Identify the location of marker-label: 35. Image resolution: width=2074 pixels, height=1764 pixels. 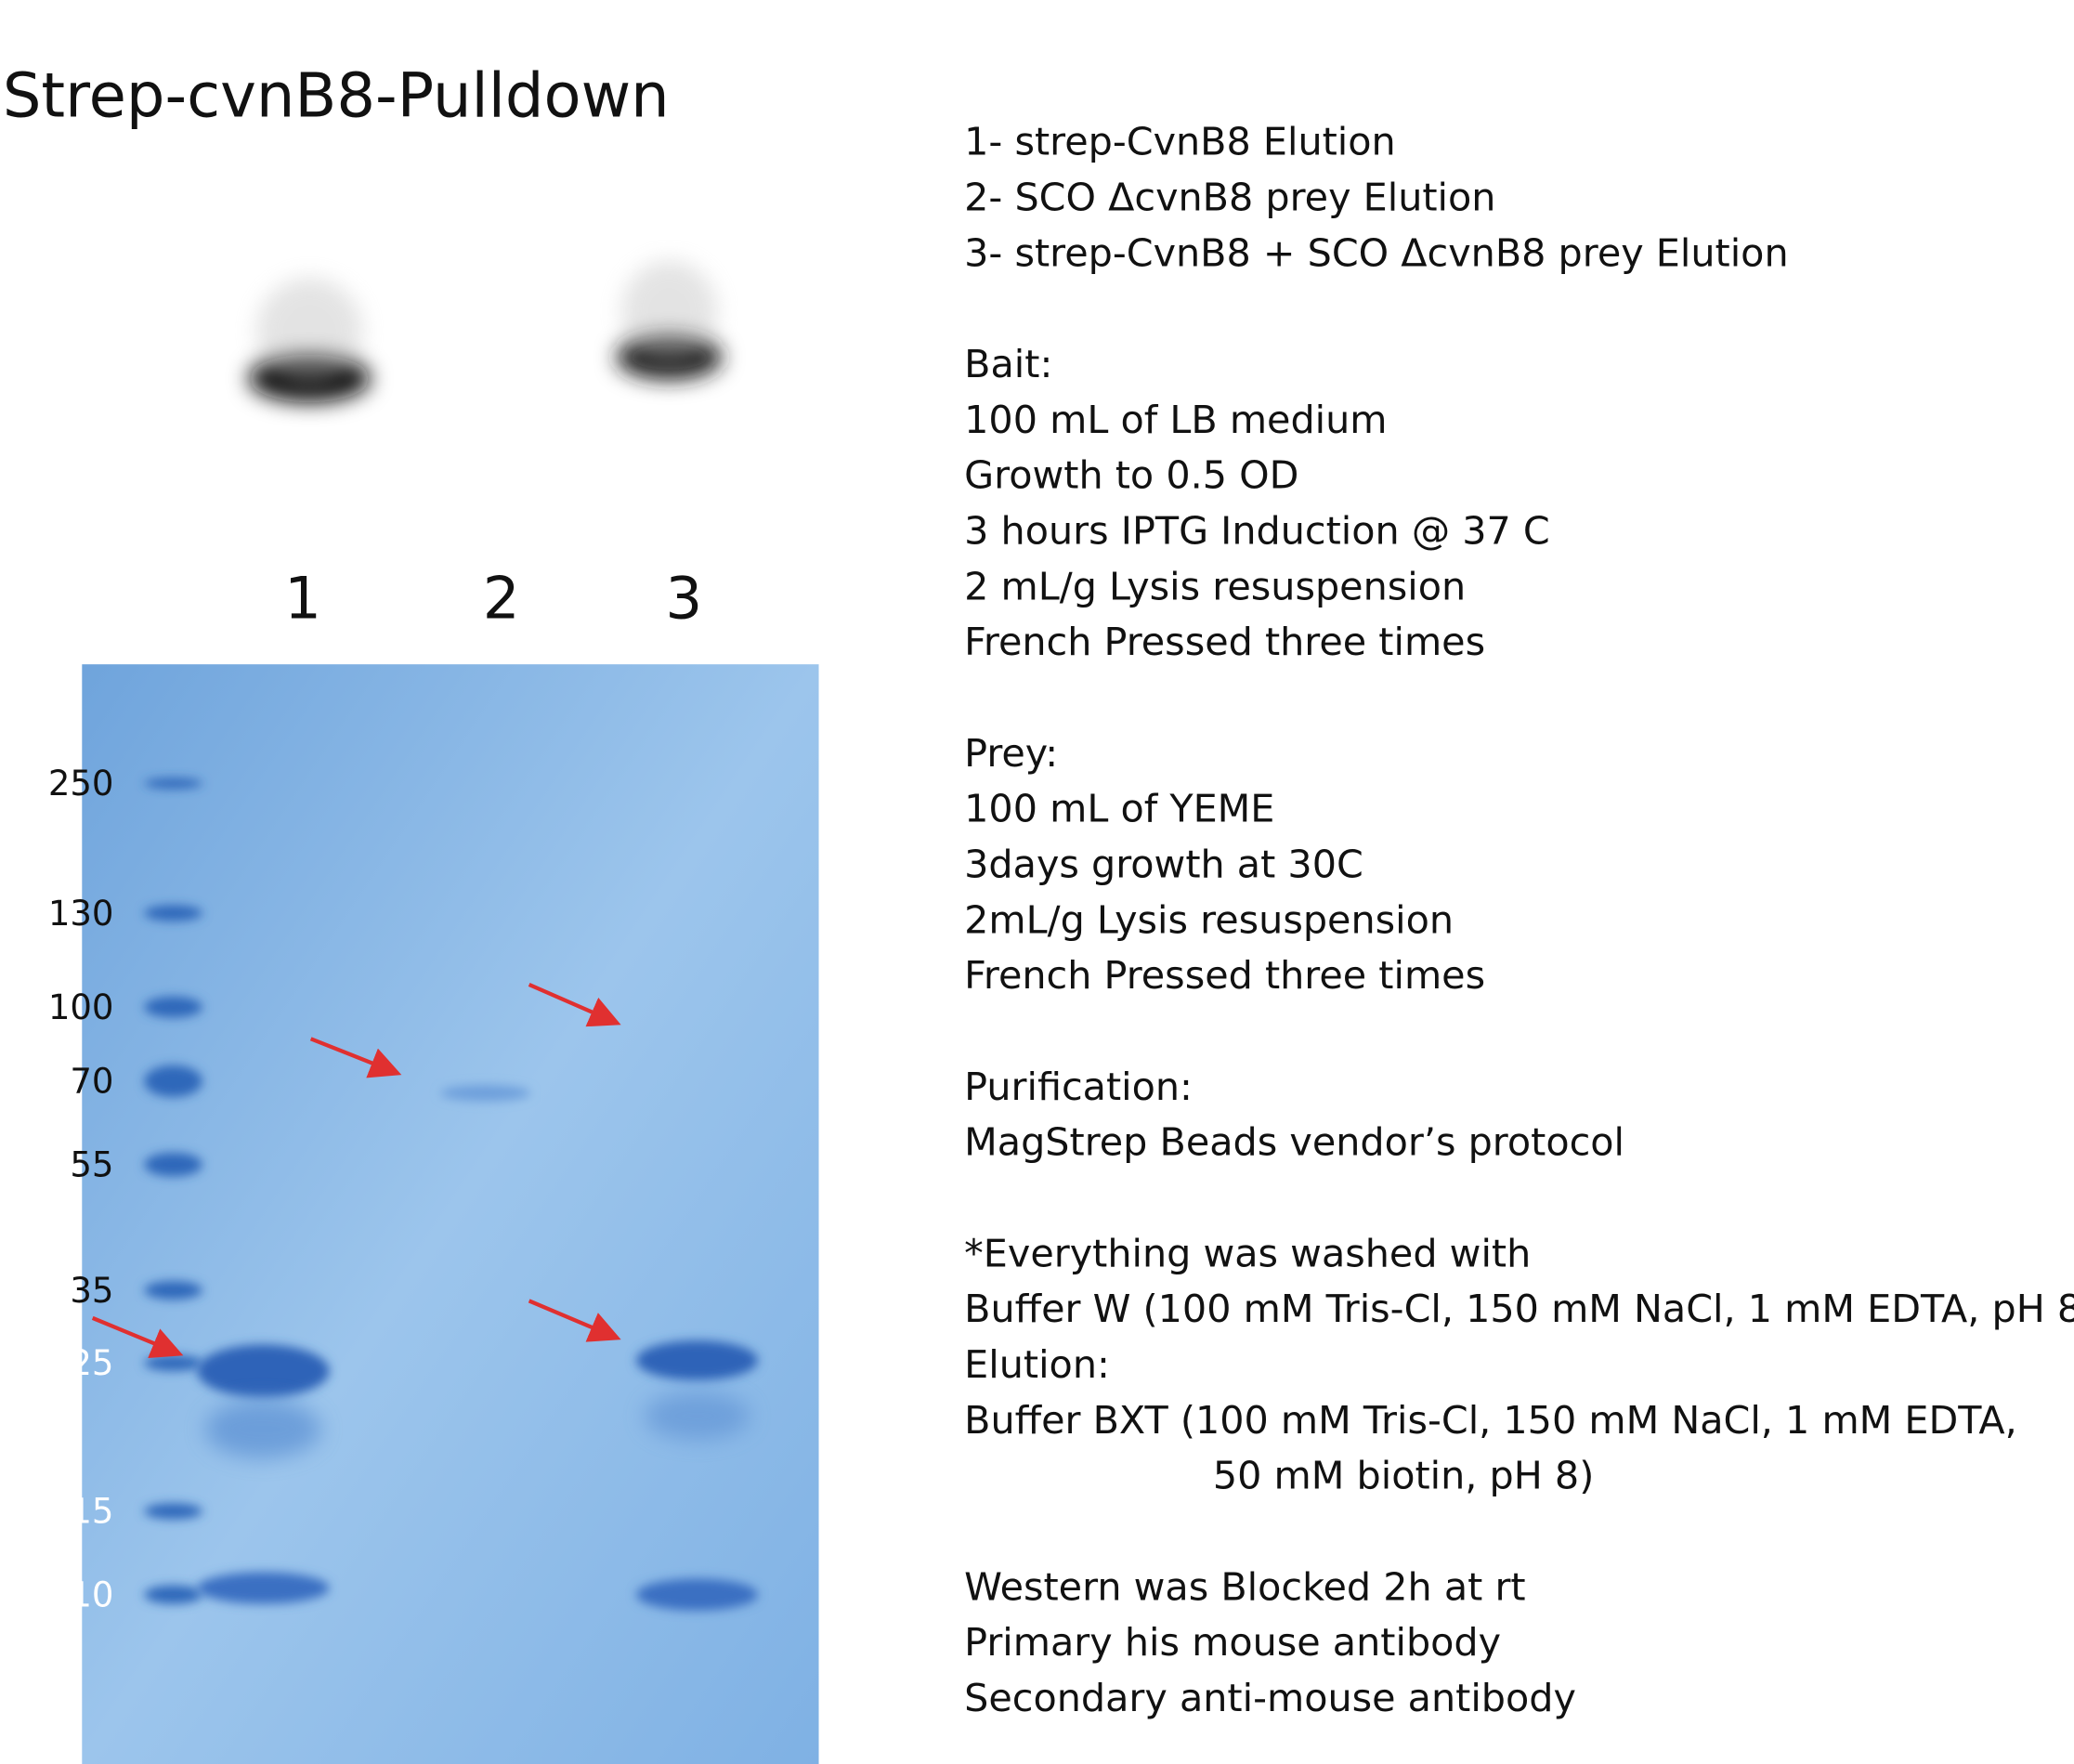
(92, 1291).